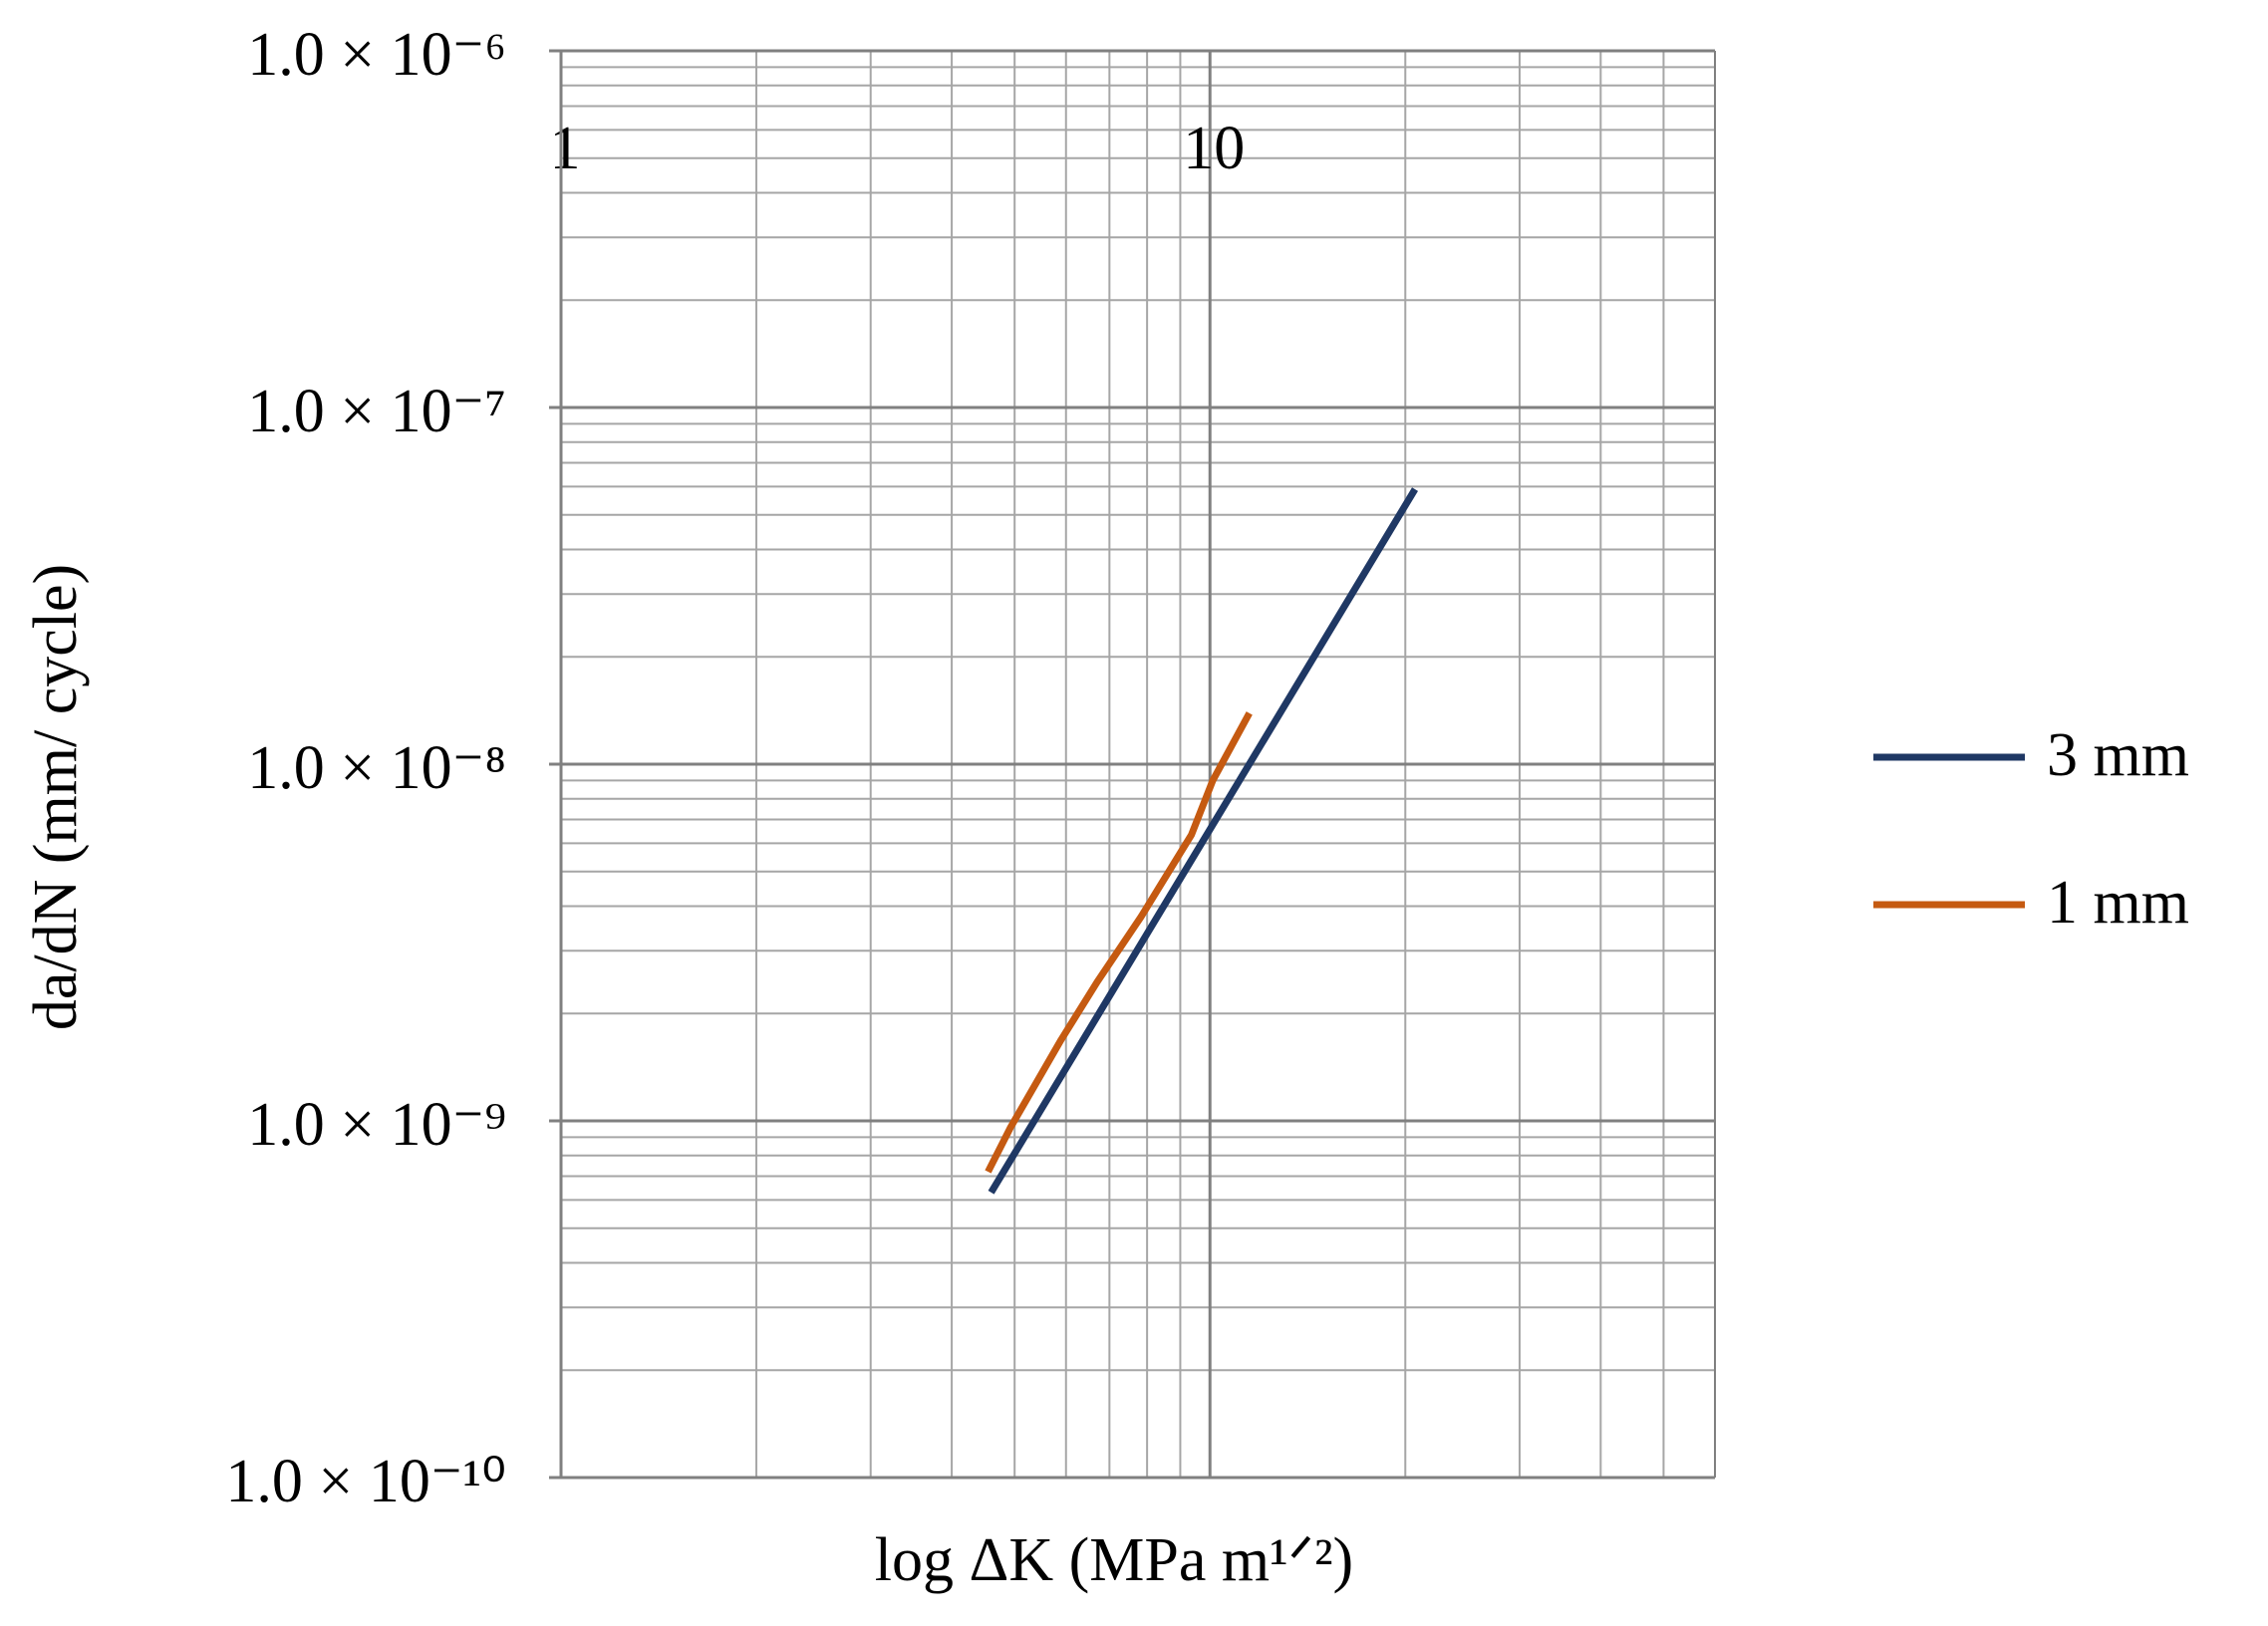  I want to click on y-tick-label: 1.0 × 10⁻¹⁰, so click(366, 1481).